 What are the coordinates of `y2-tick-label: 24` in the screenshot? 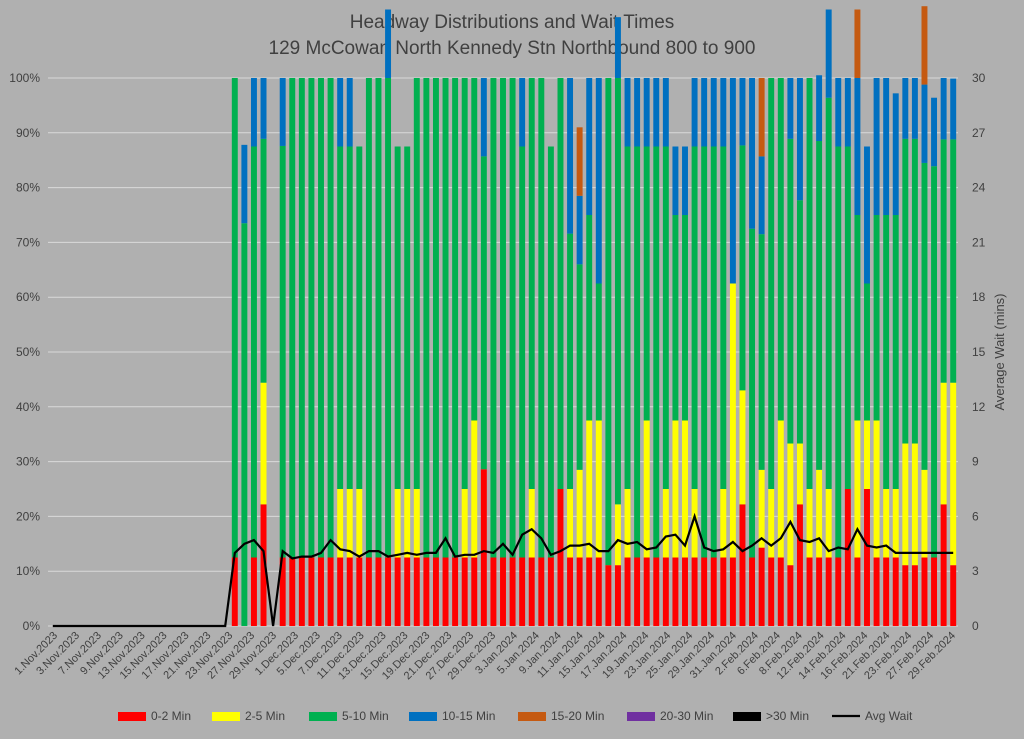 It's located at (979, 188).